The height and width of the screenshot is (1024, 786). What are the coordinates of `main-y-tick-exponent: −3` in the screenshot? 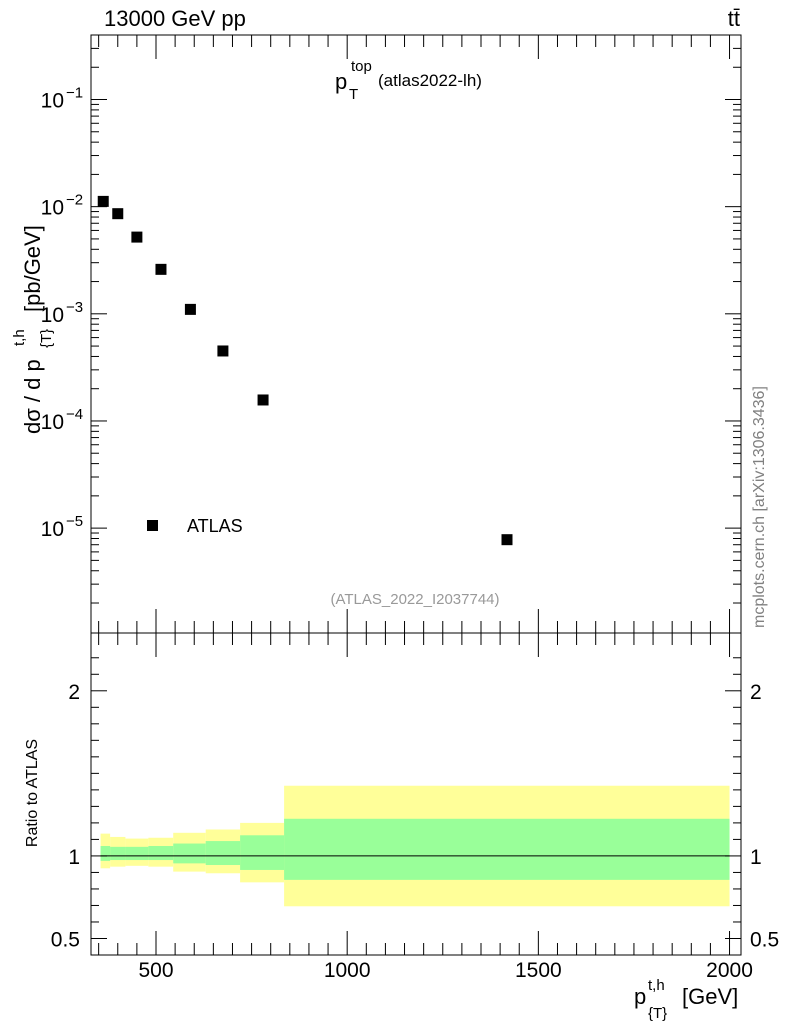 It's located at (74, 307).